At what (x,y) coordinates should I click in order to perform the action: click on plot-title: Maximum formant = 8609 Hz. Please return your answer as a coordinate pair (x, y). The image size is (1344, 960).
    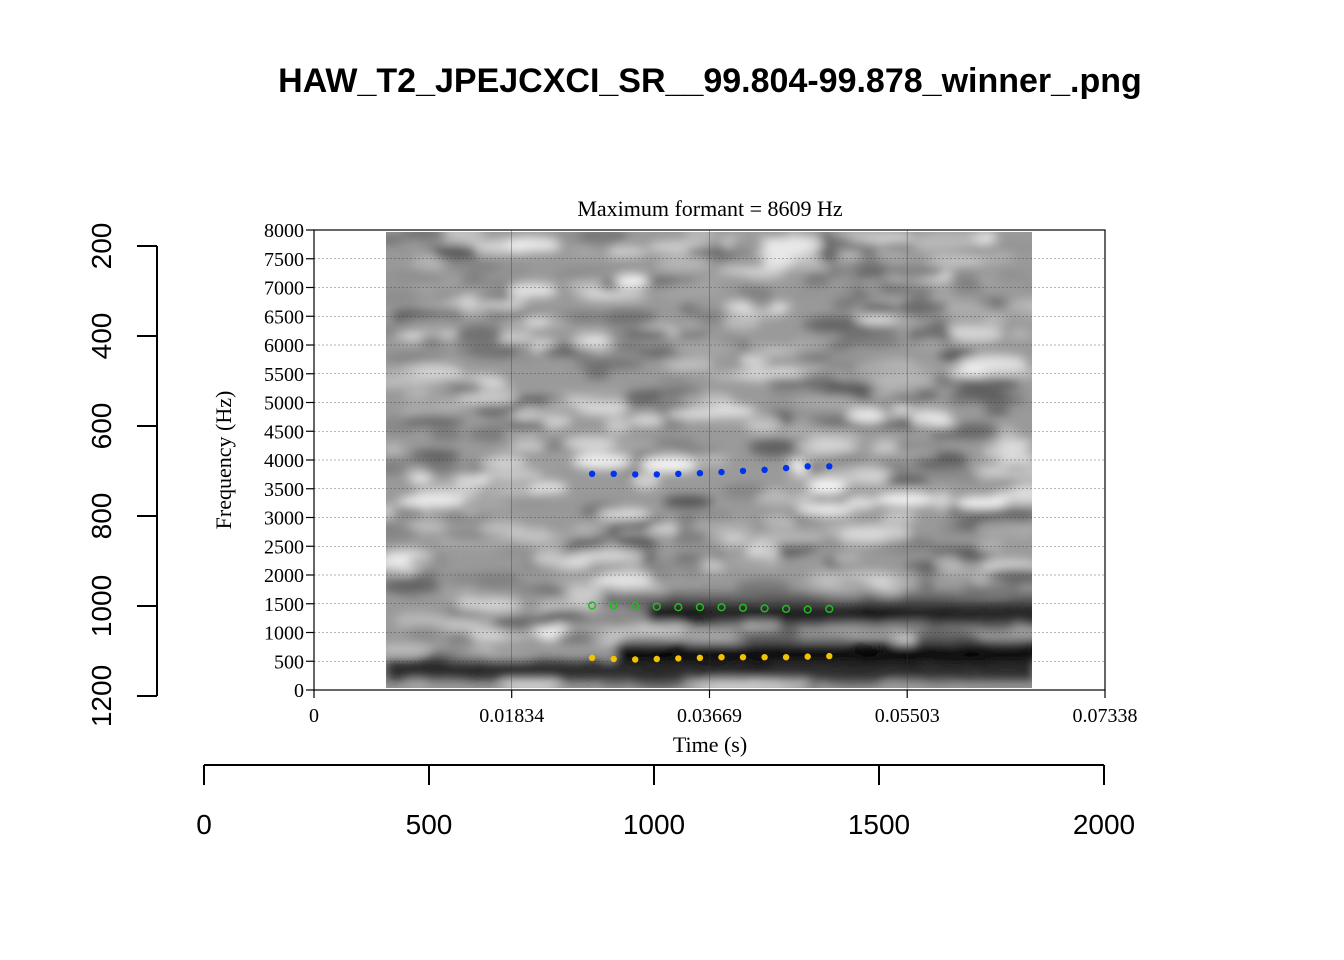
    Looking at the image, I should click on (710, 208).